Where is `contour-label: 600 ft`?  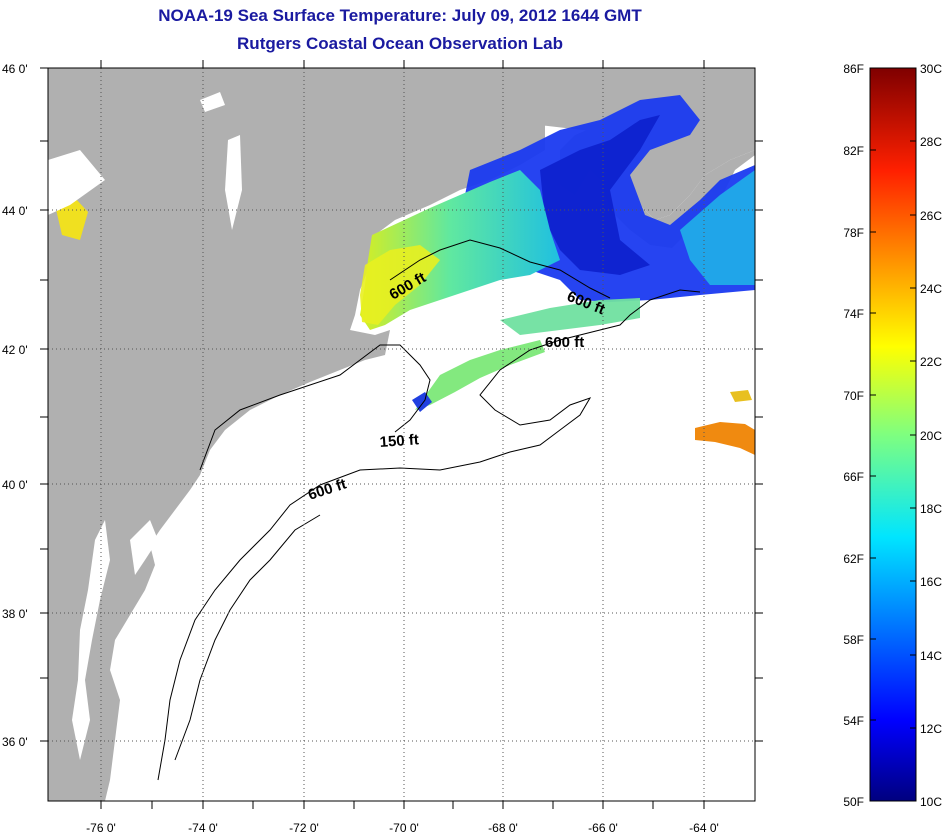
contour-label: 600 ft is located at coordinates (564, 342).